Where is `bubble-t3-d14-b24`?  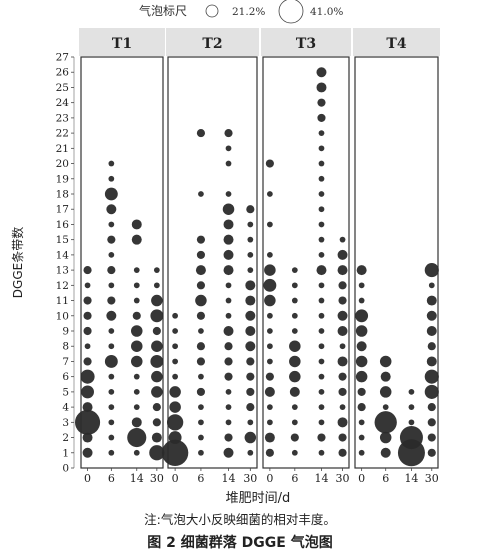
bubble-t3-d14-b24 is located at coordinates (321, 102).